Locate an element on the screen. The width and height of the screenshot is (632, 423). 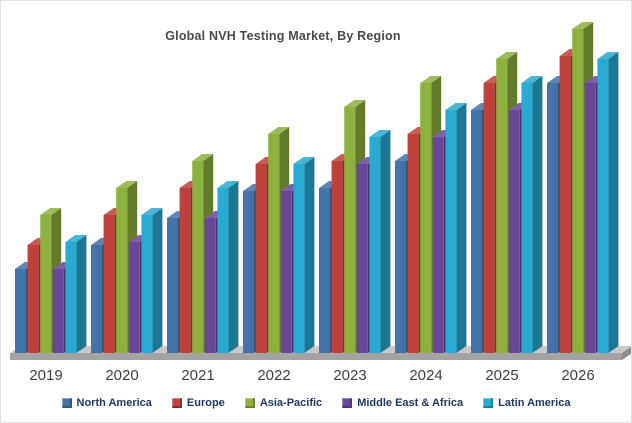
bar-asia-pacific-2024 is located at coordinates (426, 218).